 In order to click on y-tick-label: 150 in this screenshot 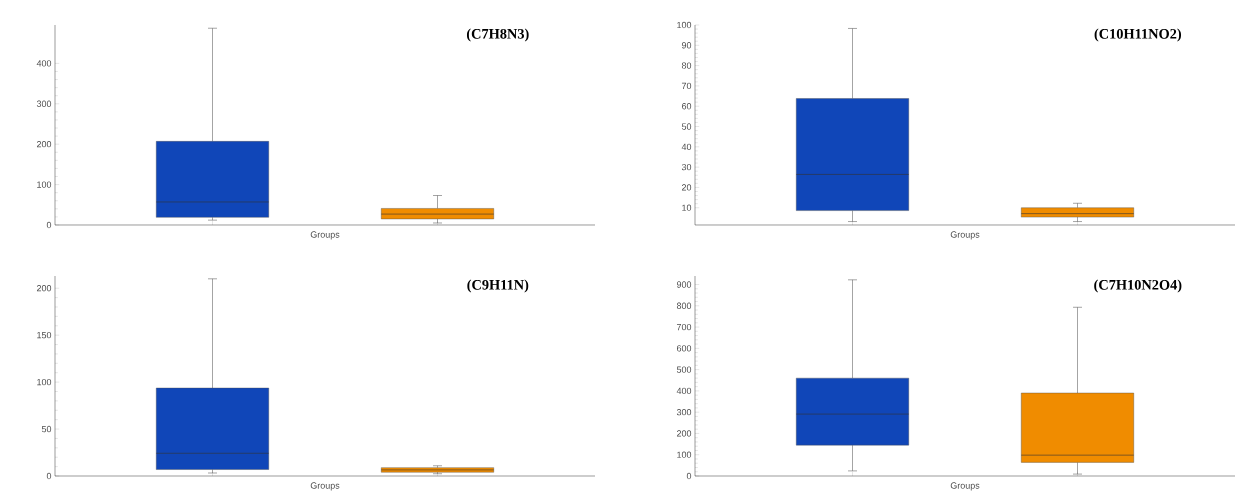, I will do `click(44, 335)`.